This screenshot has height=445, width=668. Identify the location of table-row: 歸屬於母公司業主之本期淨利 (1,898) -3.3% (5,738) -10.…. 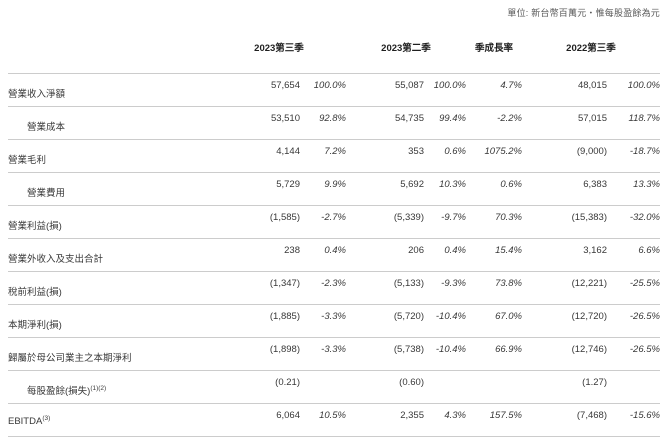
(334, 354).